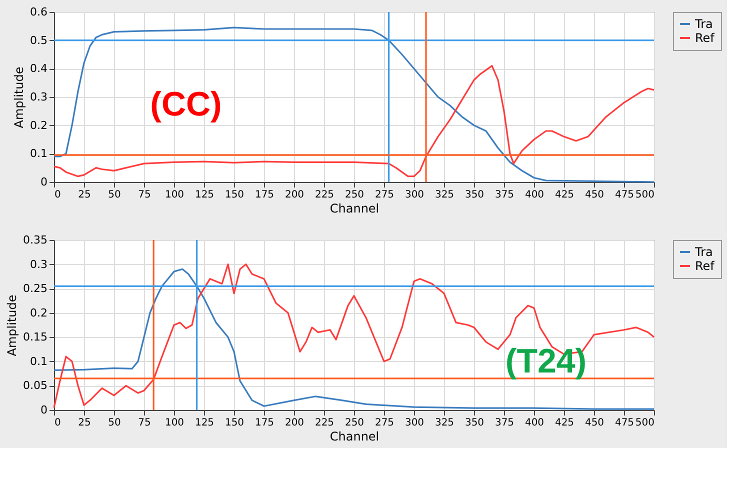 Image resolution: width=753 pixels, height=481 pixels. What do you see at coordinates (35, 385) in the screenshot?
I see `y-tick-label: 0.05` at bounding box center [35, 385].